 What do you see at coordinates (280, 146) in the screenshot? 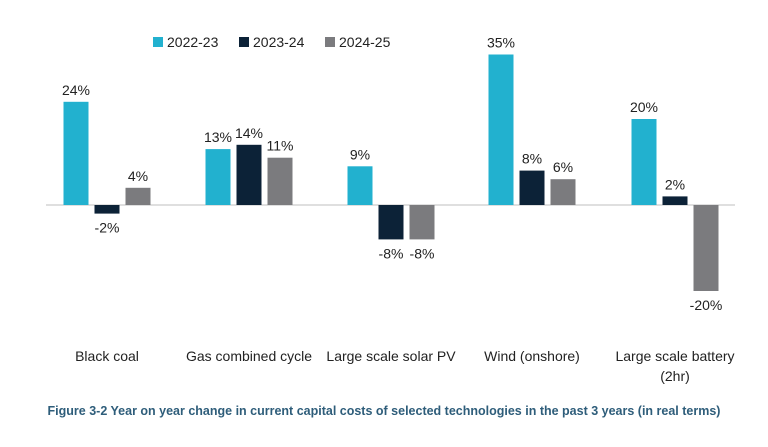
I see `value-label-2024-25-1: 11%` at bounding box center [280, 146].